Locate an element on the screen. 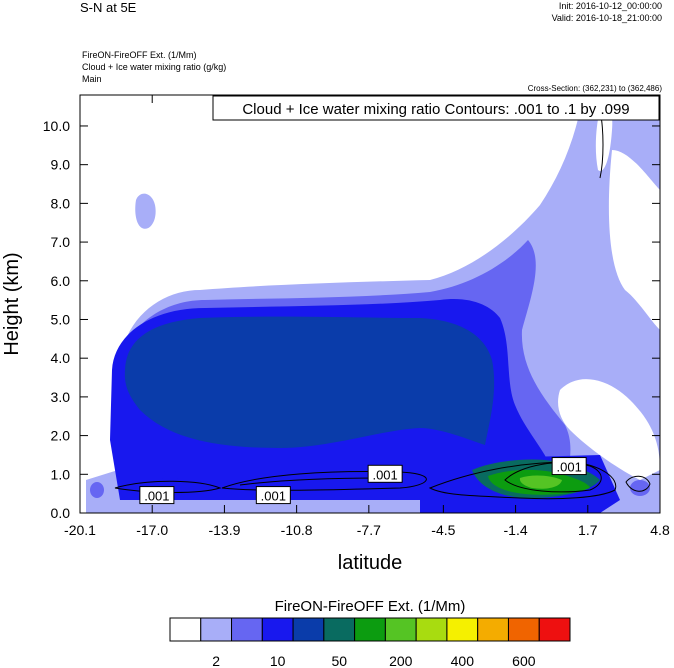  field-line-2: Cloud + Ice water mixing ratio (g/kg) is located at coordinates (154, 67).